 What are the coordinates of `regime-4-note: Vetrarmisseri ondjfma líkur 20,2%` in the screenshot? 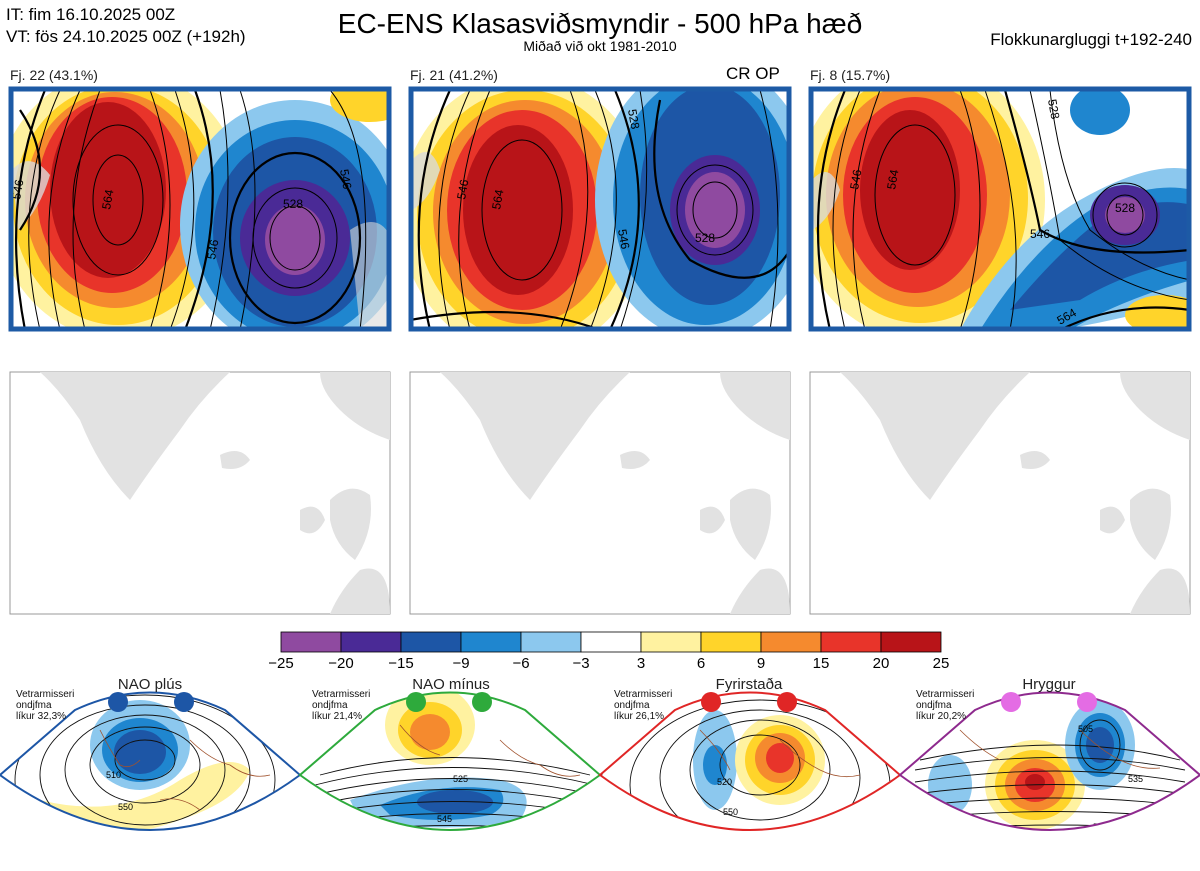 It's located at (945, 705).